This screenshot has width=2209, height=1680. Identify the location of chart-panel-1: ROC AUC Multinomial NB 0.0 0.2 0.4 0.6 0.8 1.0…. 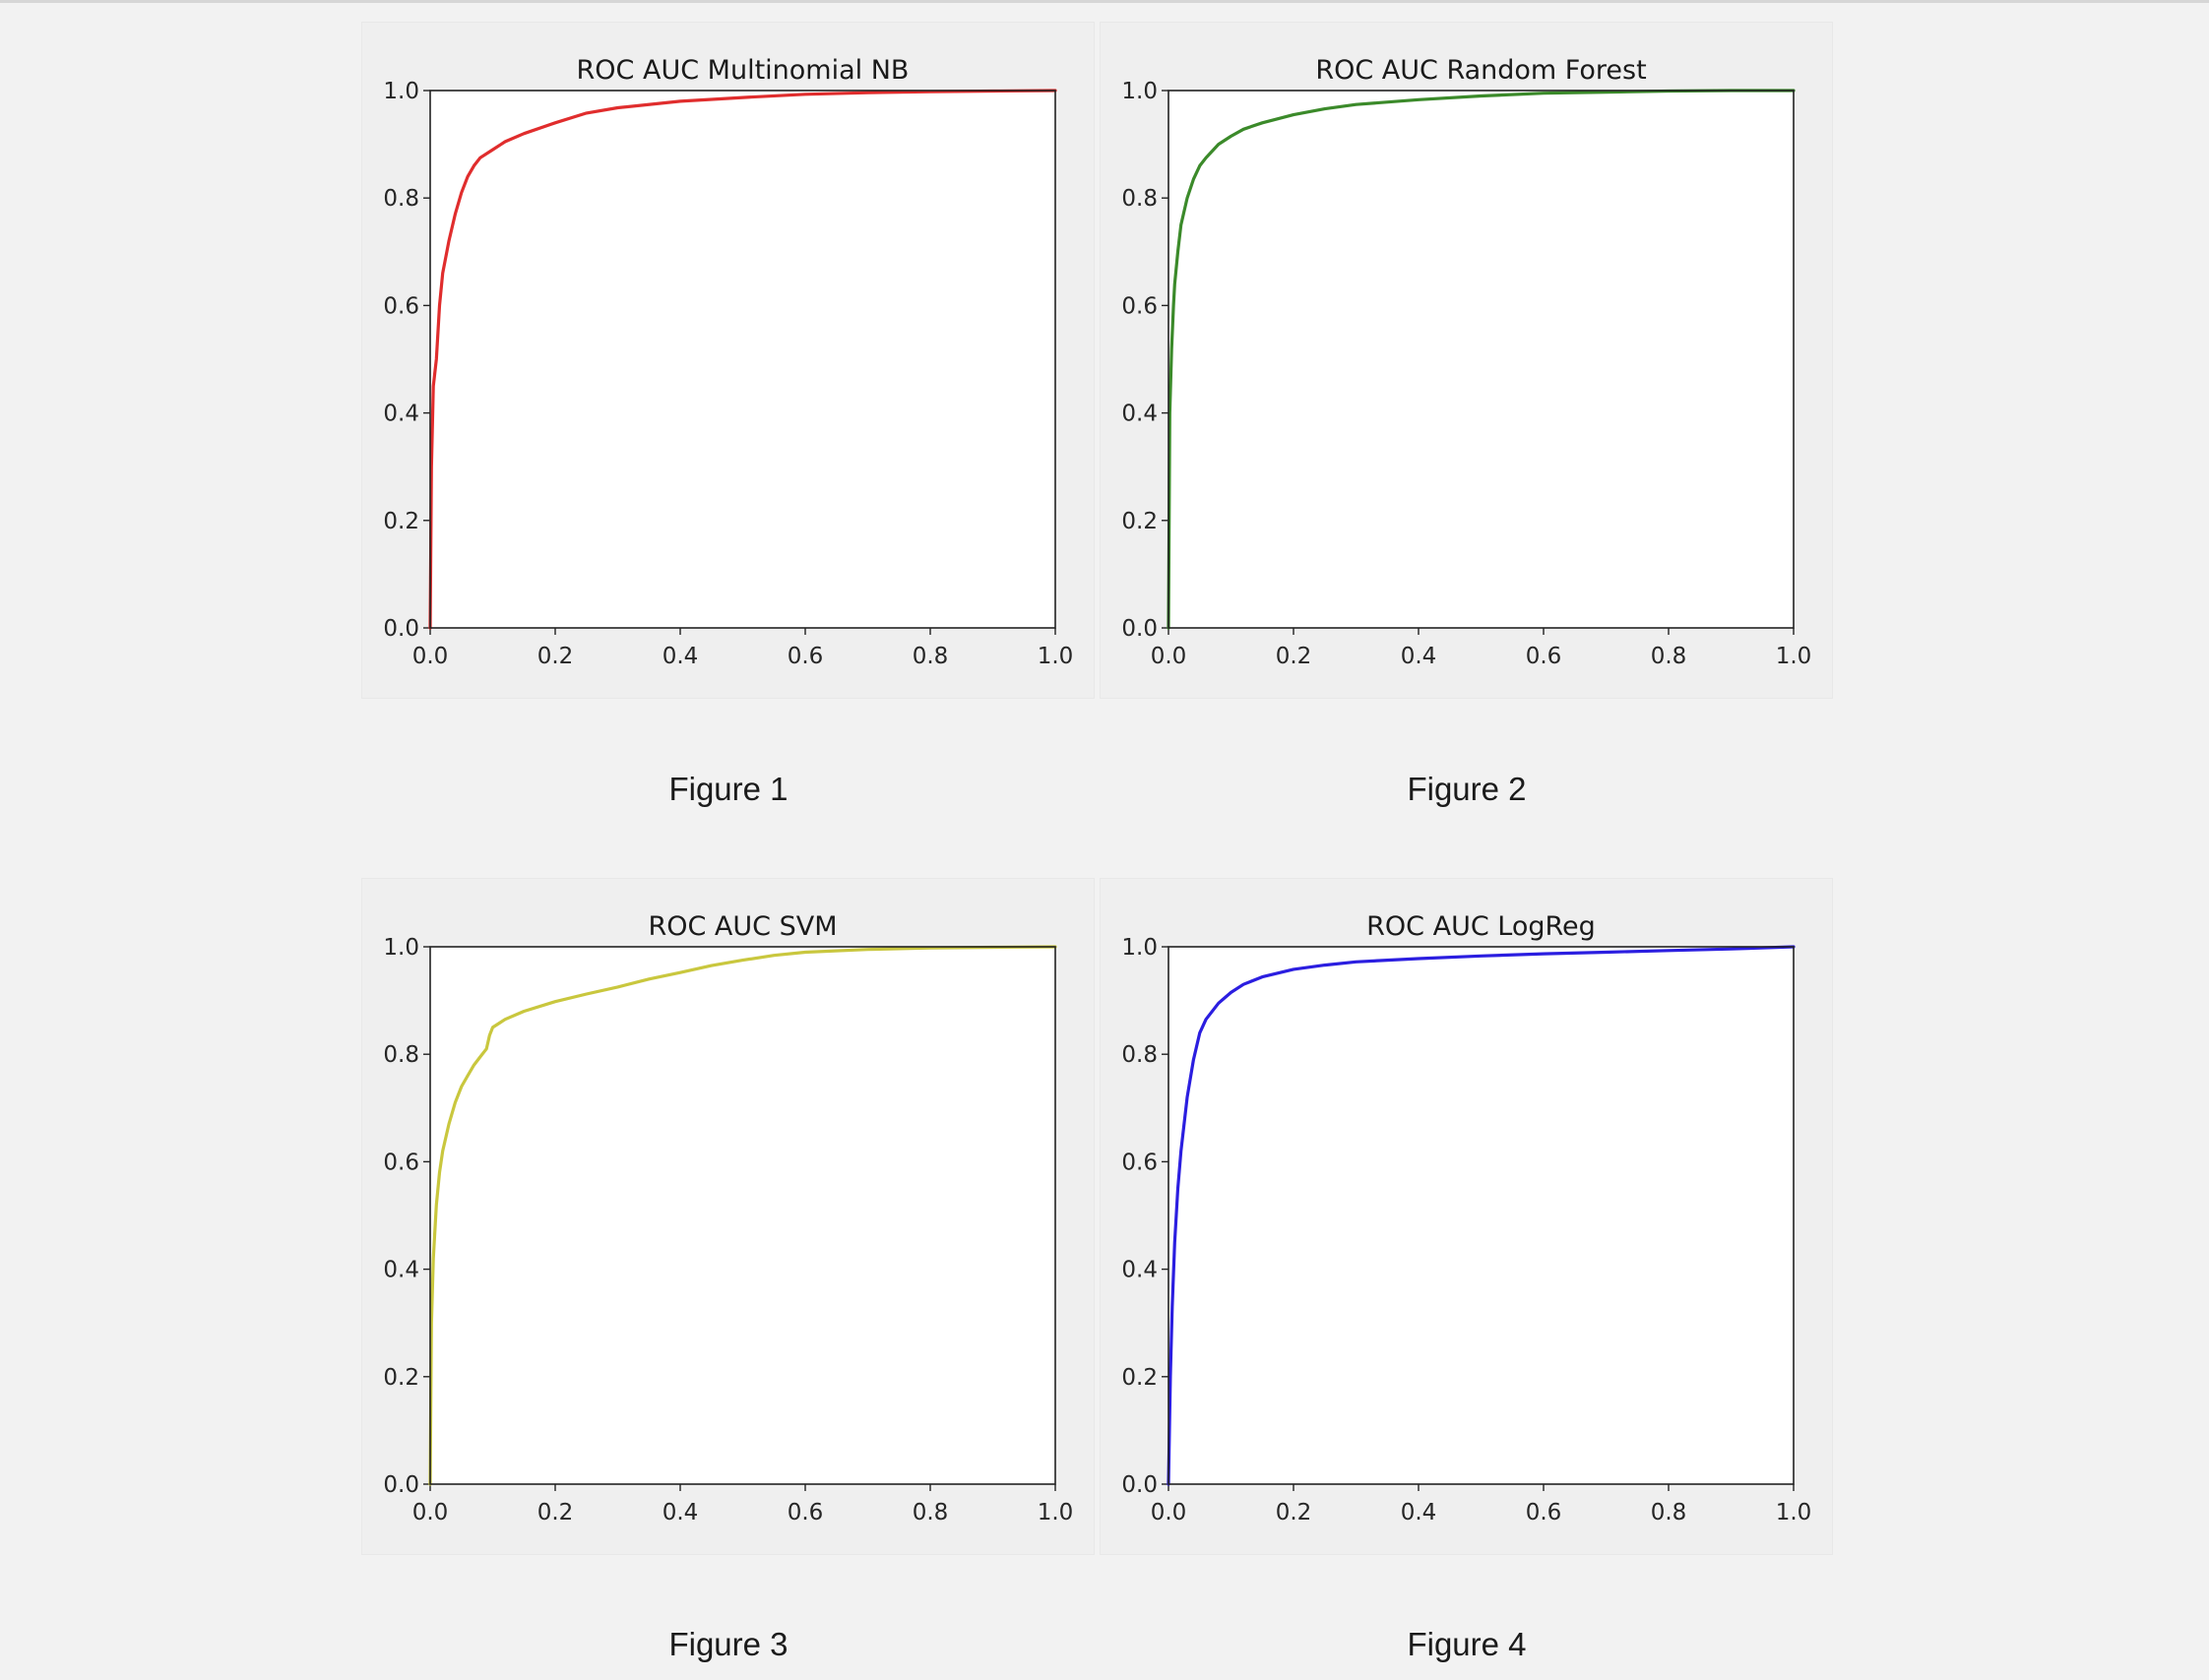
(728, 360).